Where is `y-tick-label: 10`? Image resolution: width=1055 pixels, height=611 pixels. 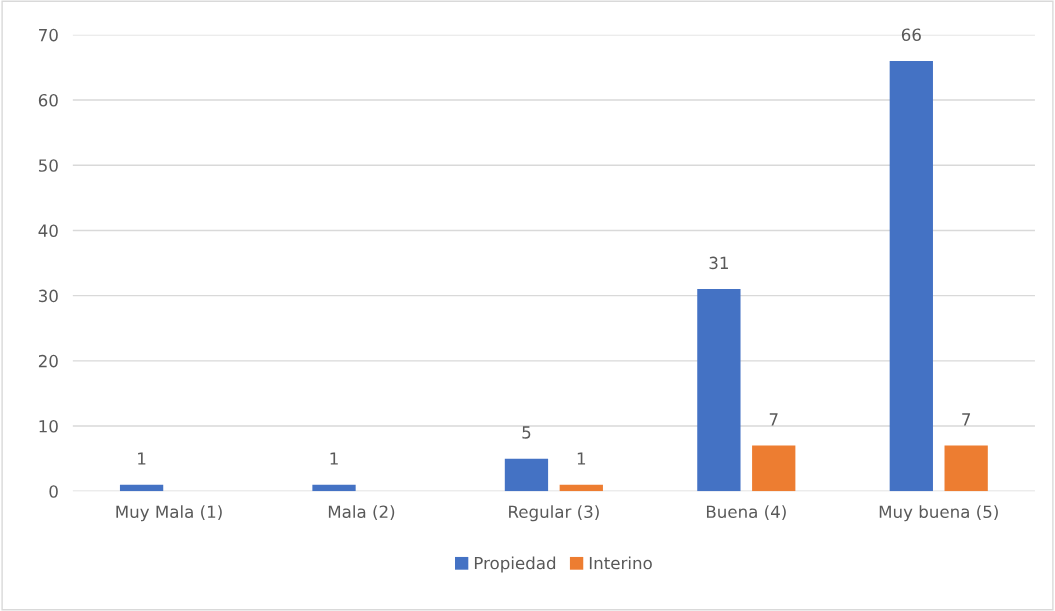
y-tick-label: 10 is located at coordinates (48, 426).